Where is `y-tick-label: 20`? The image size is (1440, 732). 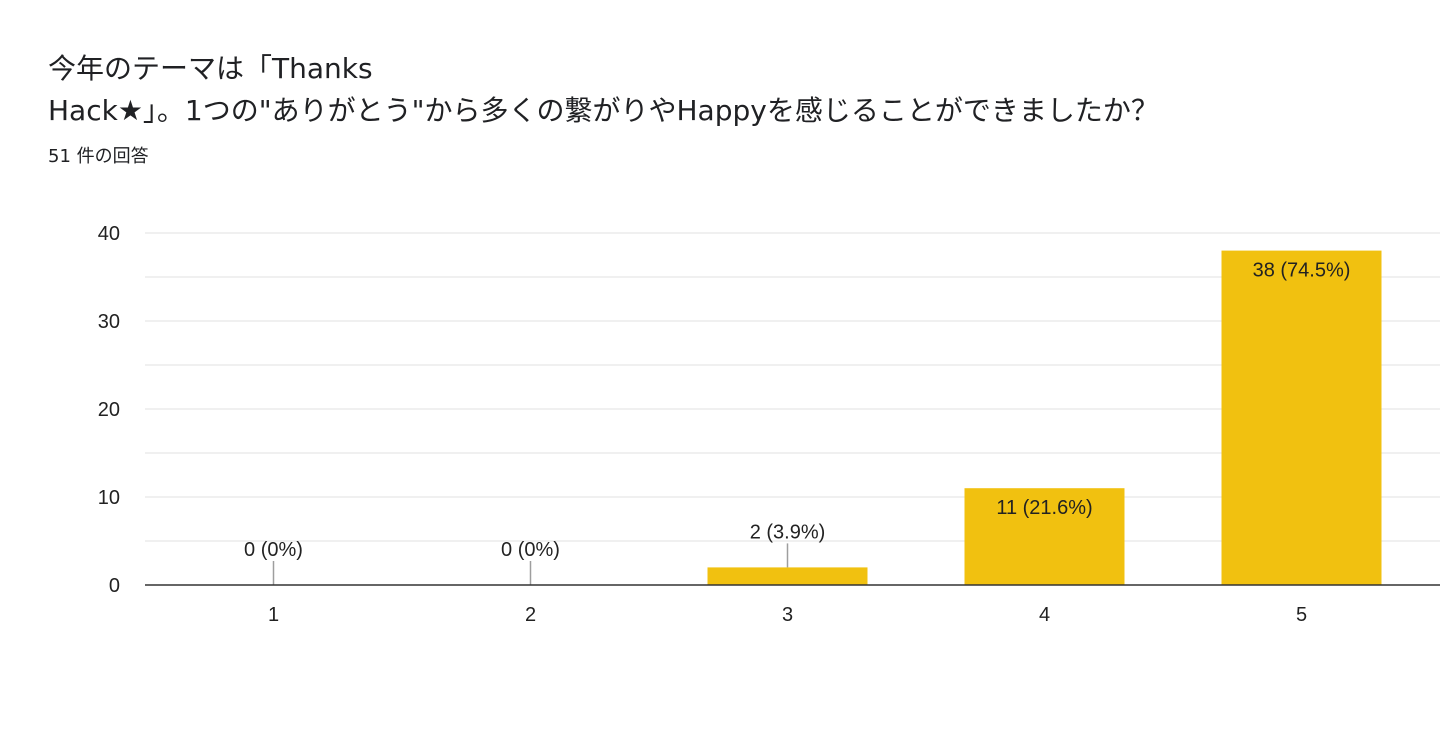
y-tick-label: 20 is located at coordinates (109, 410).